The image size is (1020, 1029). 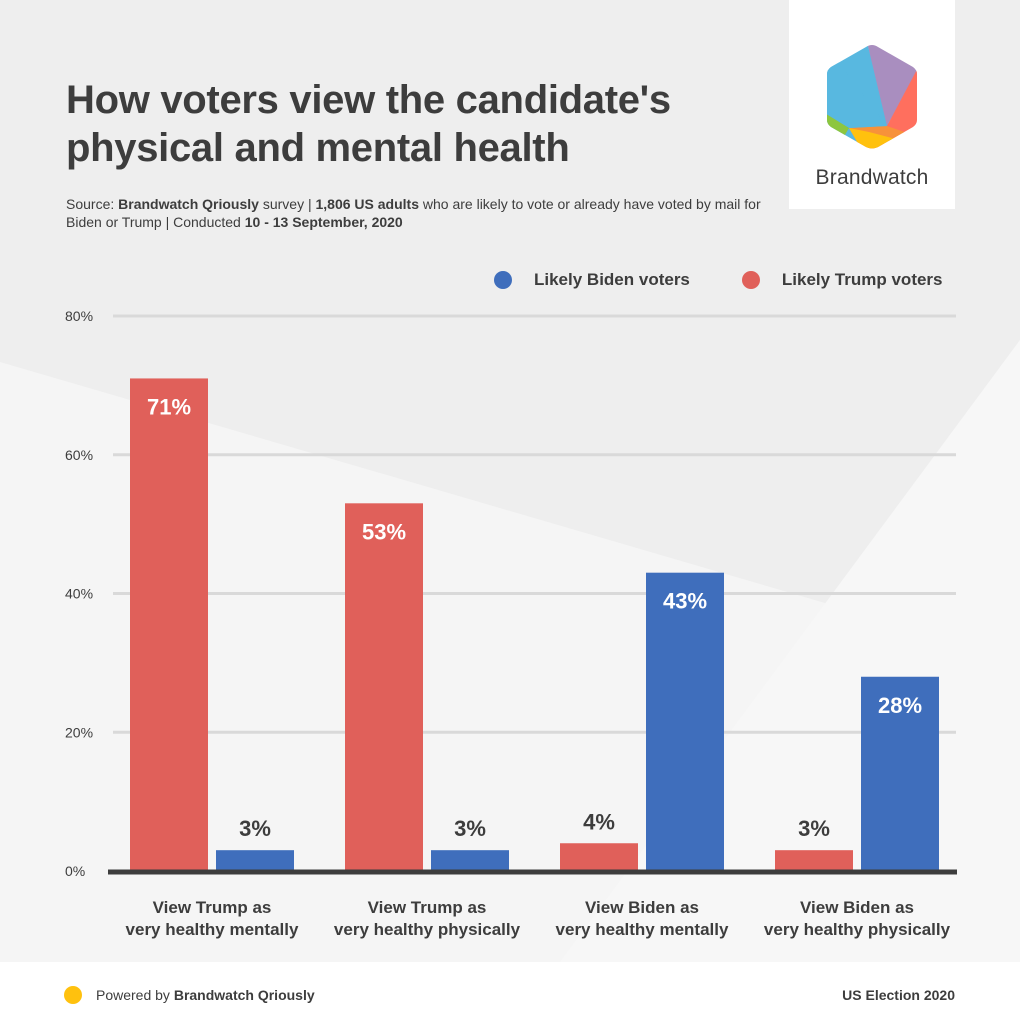 I want to click on data-label: 4%, so click(x=599, y=821).